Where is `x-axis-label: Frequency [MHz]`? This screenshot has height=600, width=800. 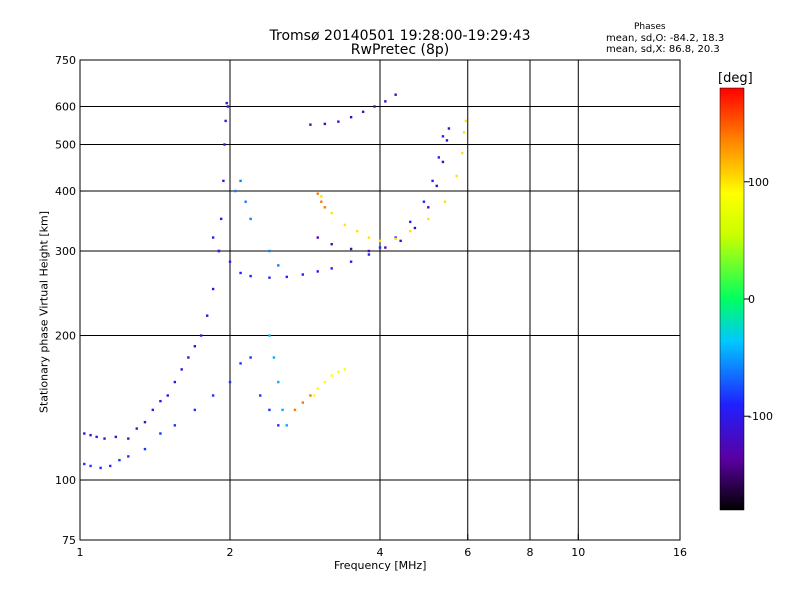 x-axis-label: Frequency [MHz] is located at coordinates (380, 565).